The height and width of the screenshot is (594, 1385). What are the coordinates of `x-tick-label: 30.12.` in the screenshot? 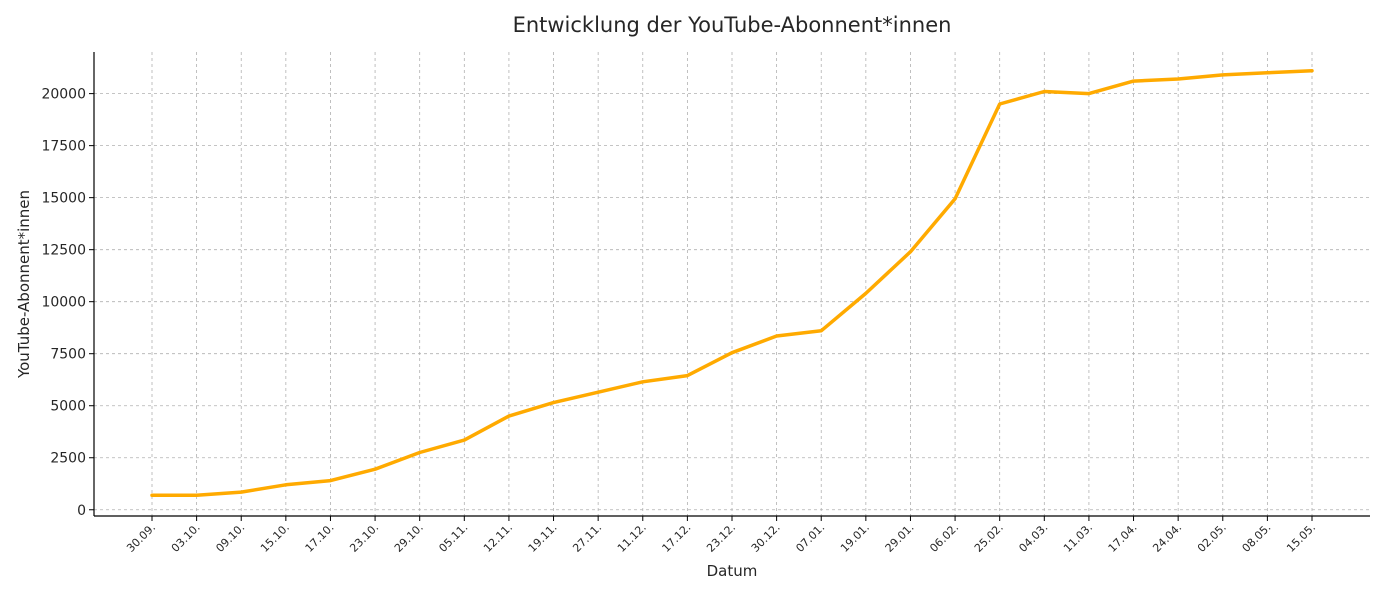 It's located at (766, 538).